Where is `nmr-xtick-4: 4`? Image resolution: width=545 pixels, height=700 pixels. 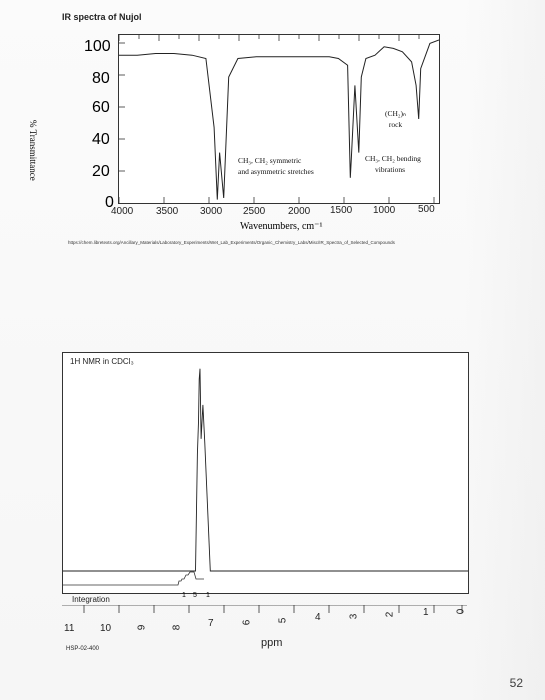 nmr-xtick-4: 4 is located at coordinates (318, 617).